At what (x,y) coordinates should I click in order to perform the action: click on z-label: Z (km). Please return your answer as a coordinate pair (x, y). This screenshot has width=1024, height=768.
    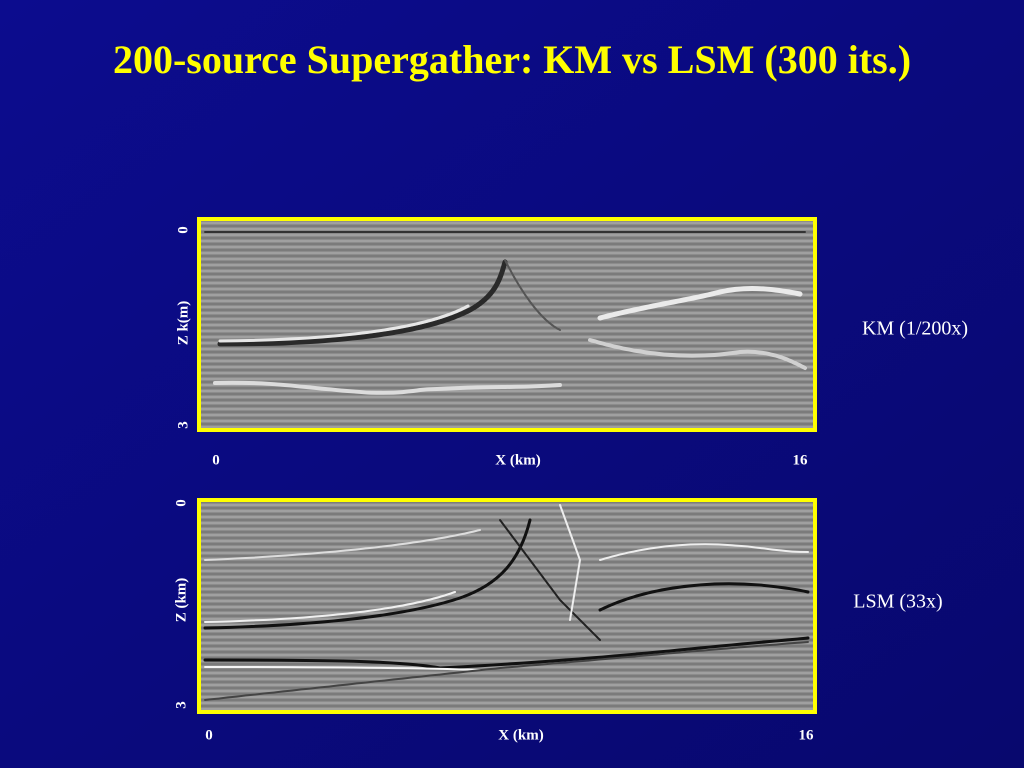
    Looking at the image, I should click on (181, 600).